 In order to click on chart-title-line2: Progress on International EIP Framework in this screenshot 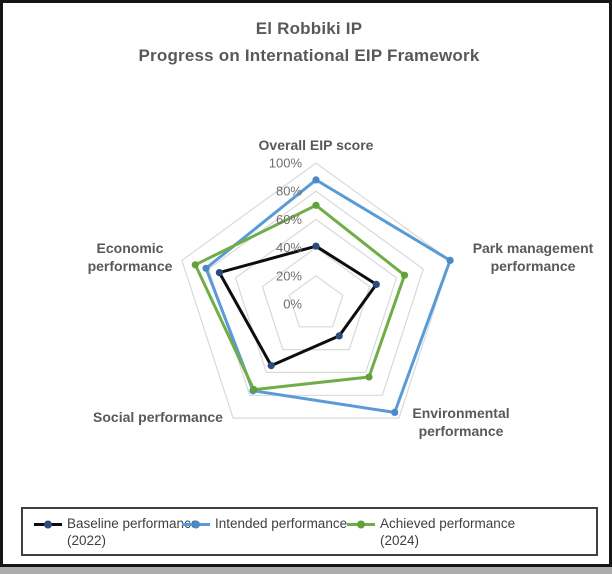, I will do `click(309, 55)`.